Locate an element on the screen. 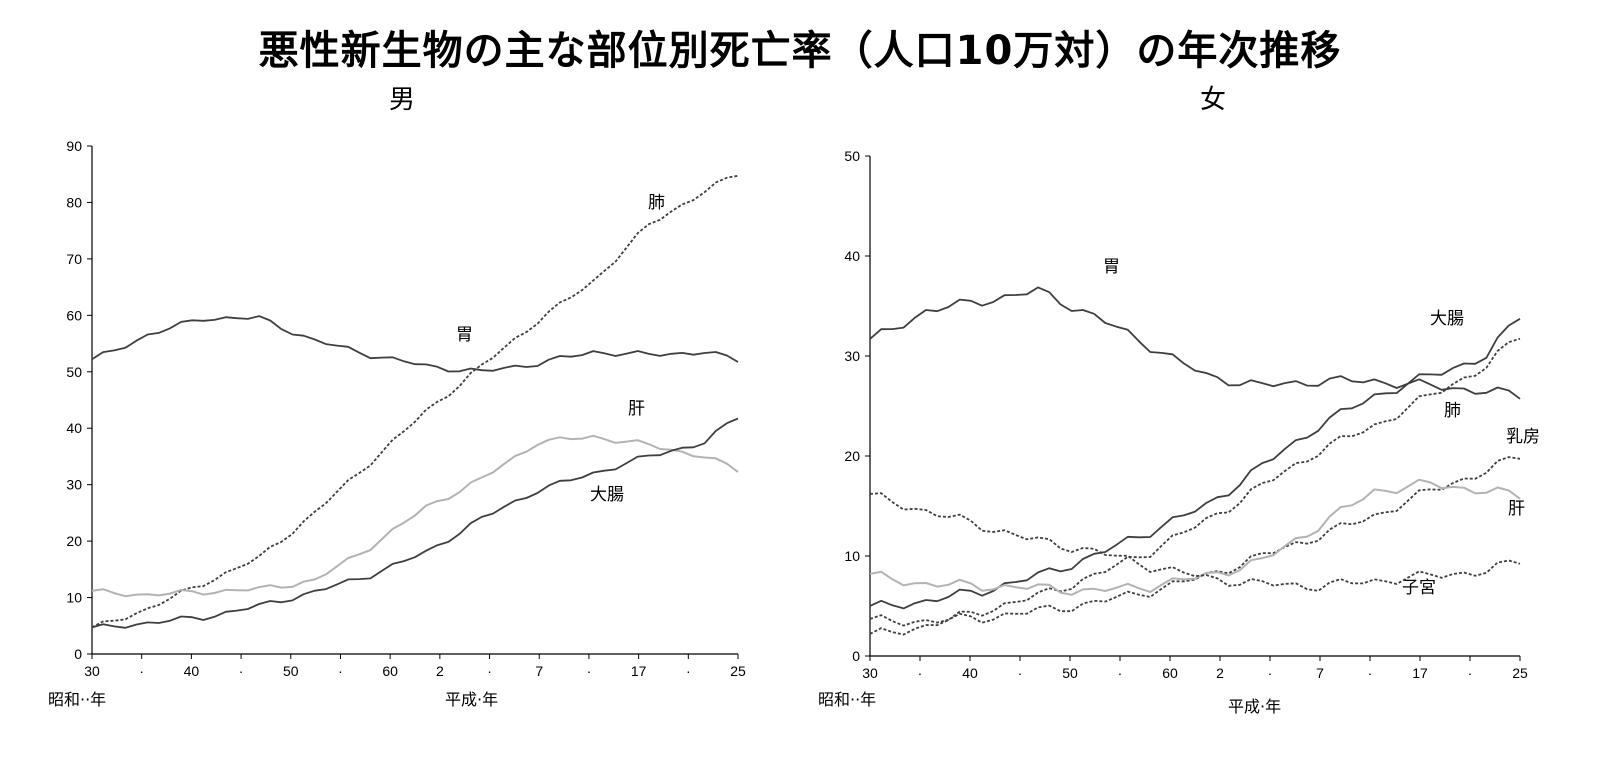 The width and height of the screenshot is (1600, 761). series-line-大腸 is located at coordinates (415, 523).